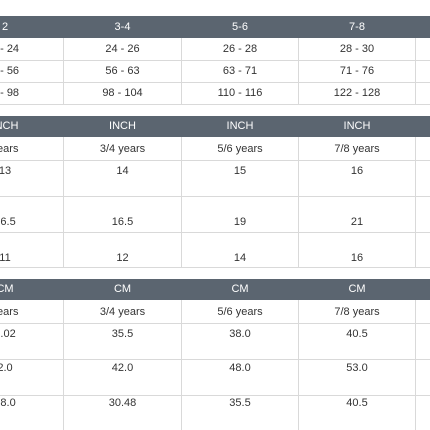 Image resolution: width=430 pixels, height=430 pixels. I want to click on table-cell: 26 - 28, so click(240, 49).